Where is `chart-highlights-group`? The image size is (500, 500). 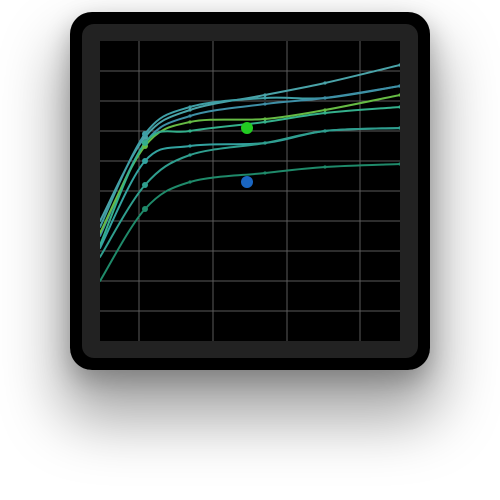 chart-highlights-group is located at coordinates (247, 155).